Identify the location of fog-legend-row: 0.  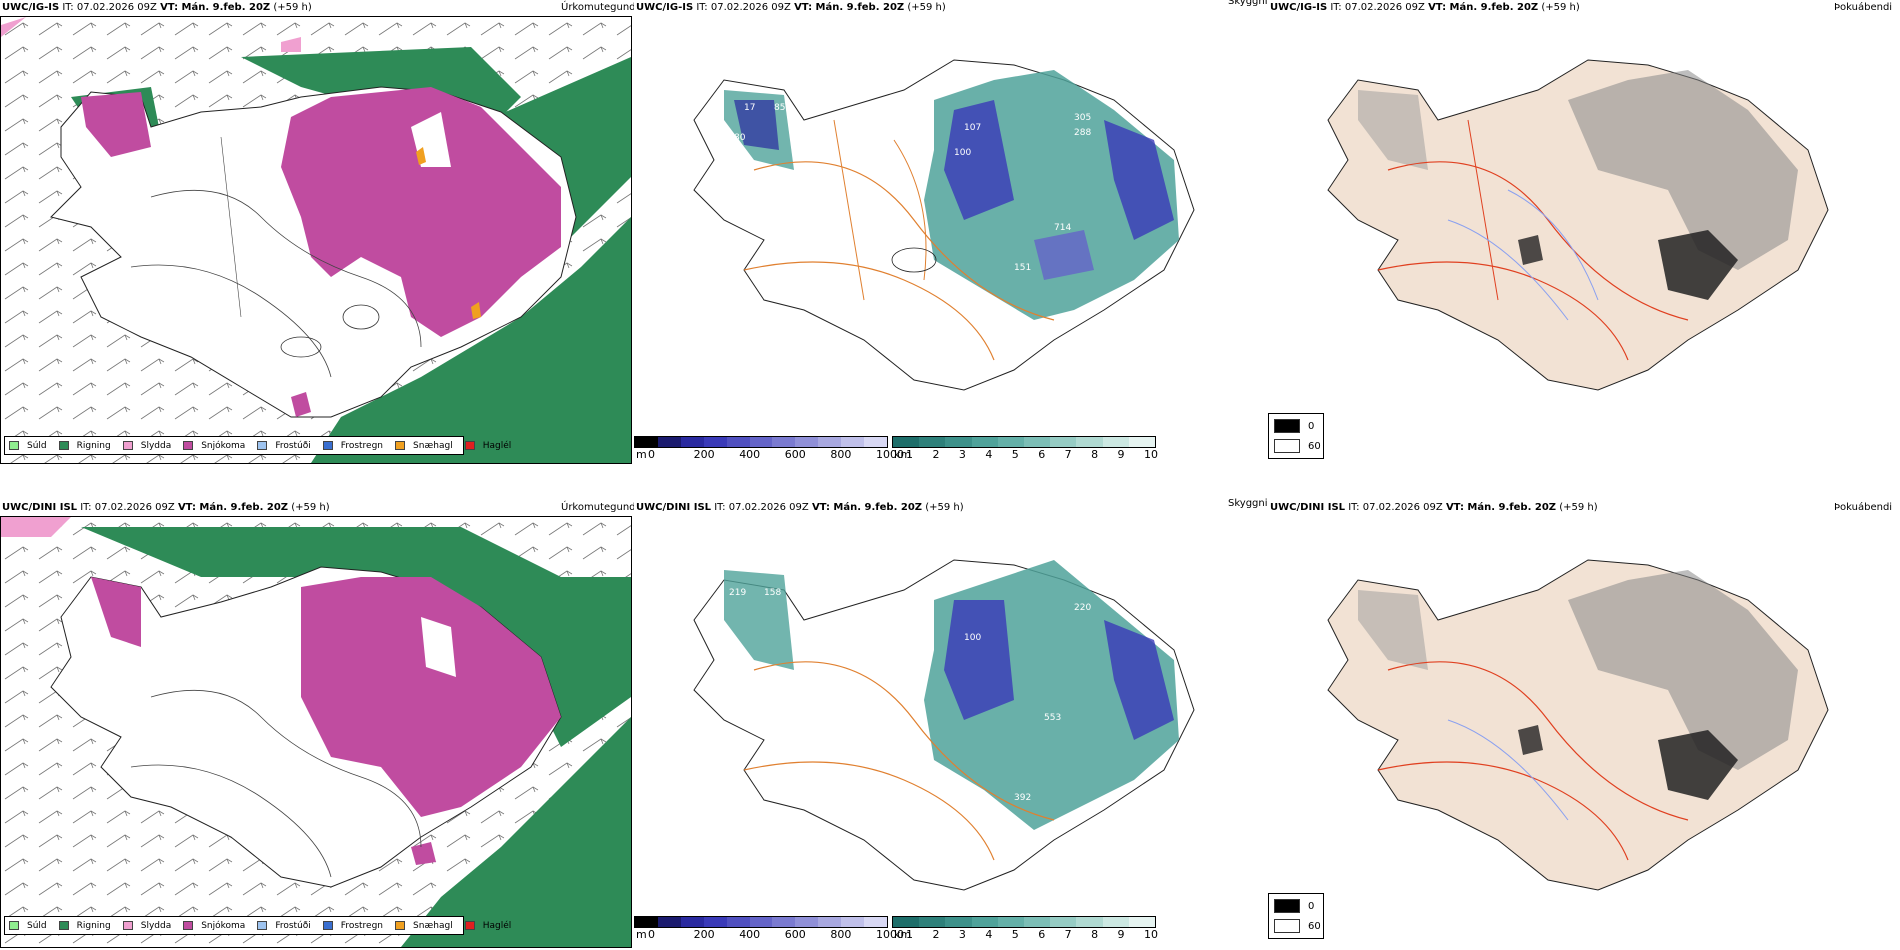
(1294, 426).